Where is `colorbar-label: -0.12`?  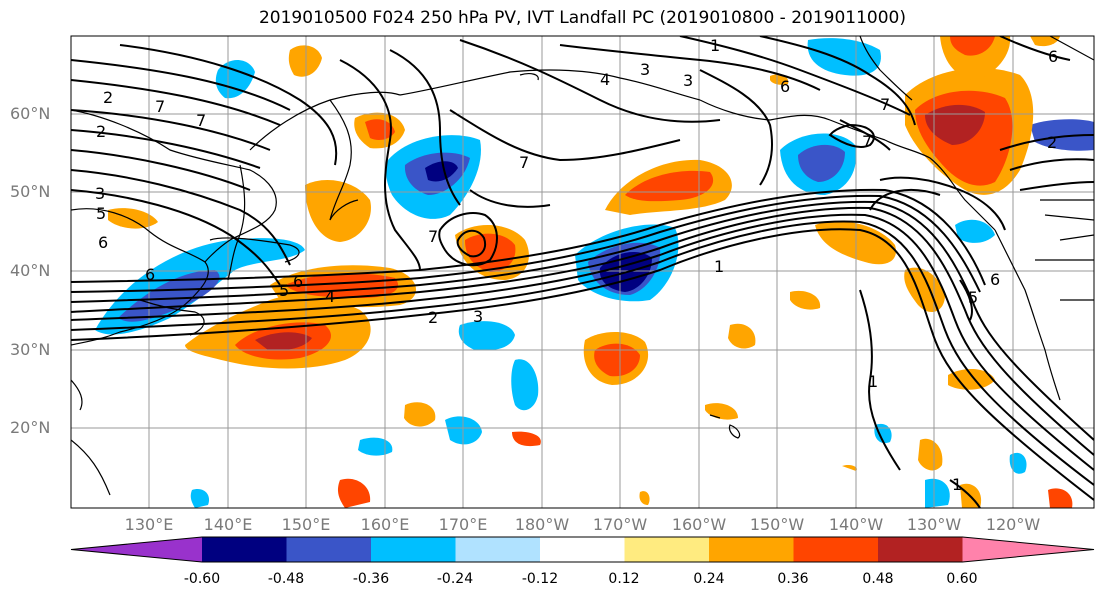
colorbar-label: -0.12 is located at coordinates (540, 579).